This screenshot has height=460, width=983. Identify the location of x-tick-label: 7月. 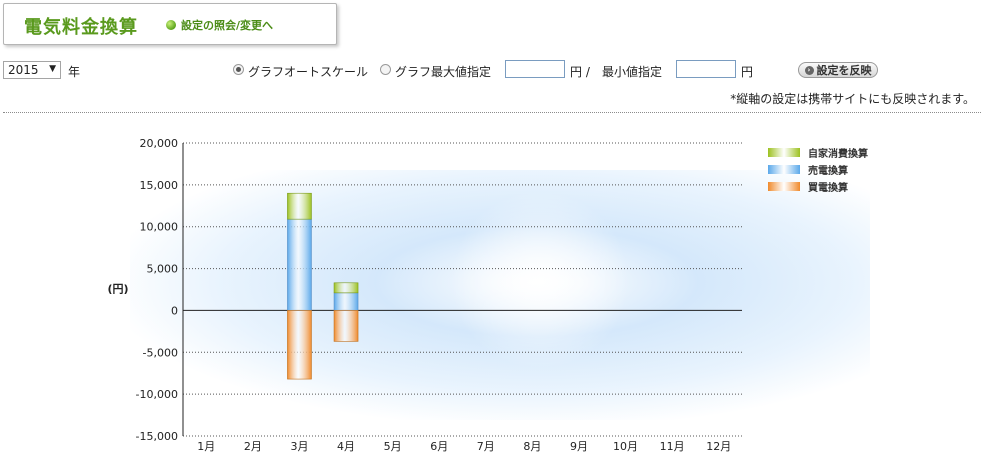
(486, 446).